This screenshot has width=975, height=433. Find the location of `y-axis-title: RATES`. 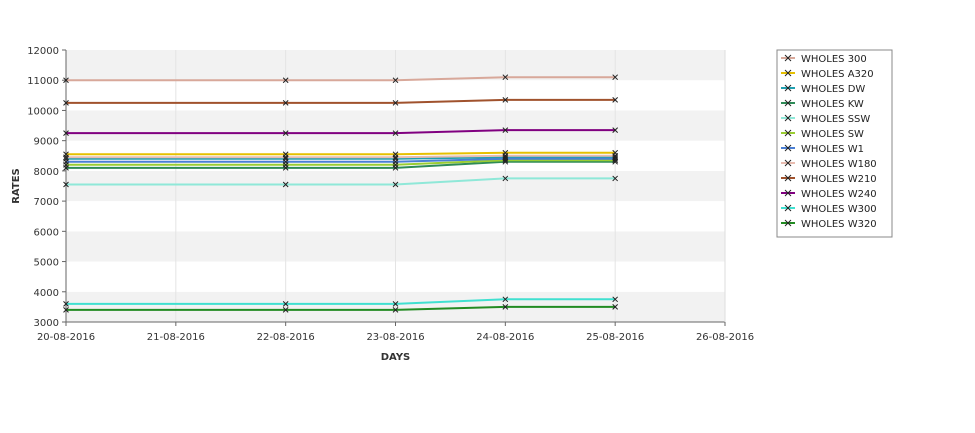

y-axis-title: RATES is located at coordinates (16, 186).